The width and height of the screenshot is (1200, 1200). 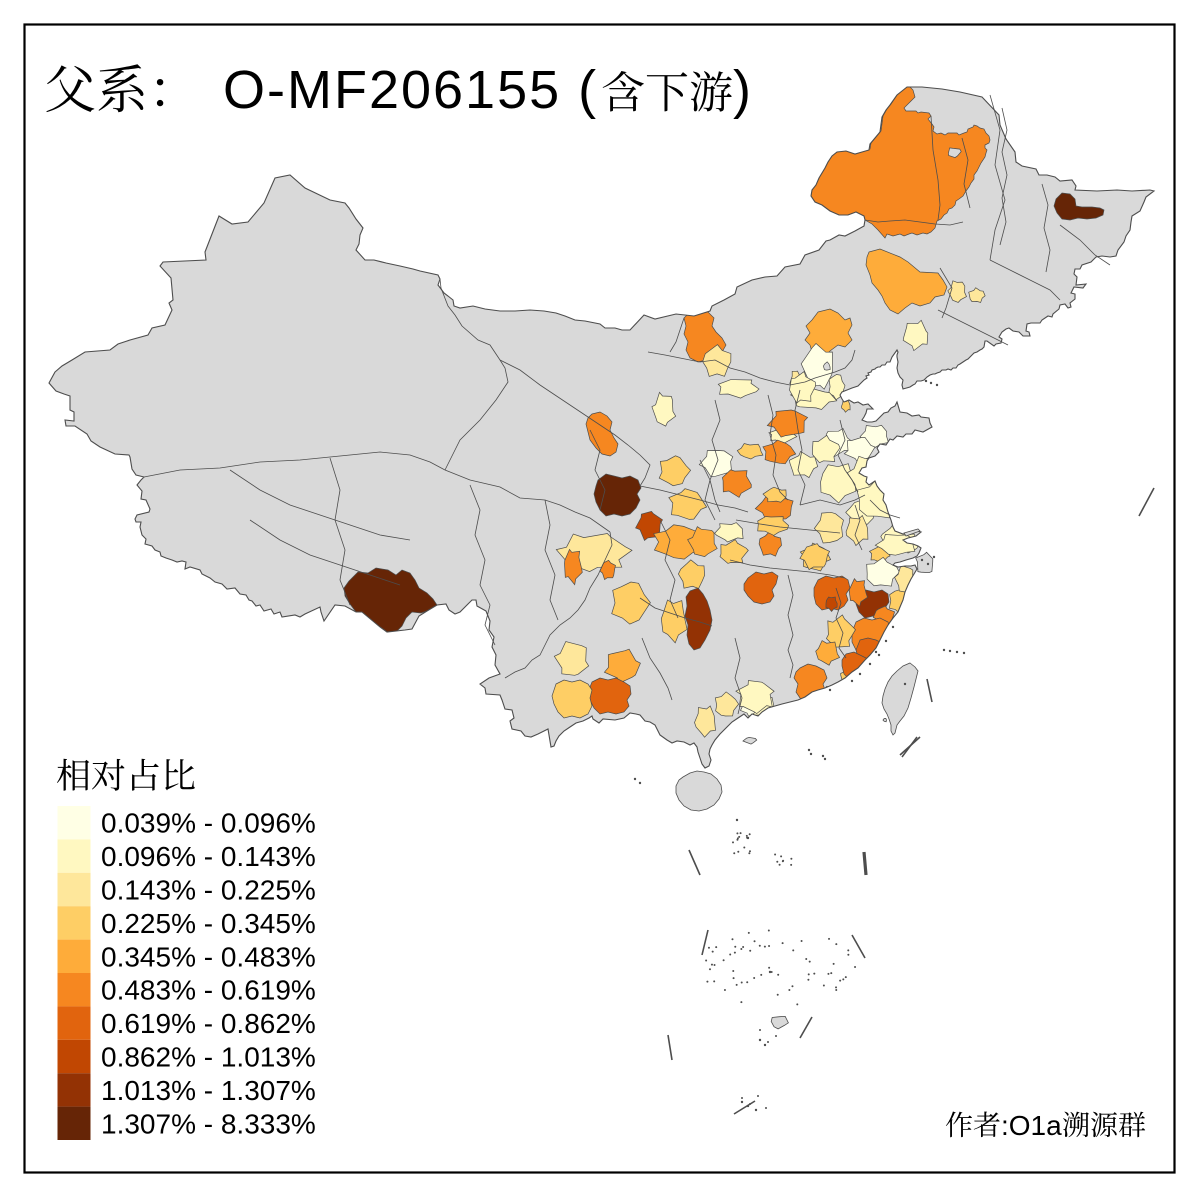 What do you see at coordinates (208, 1057) in the screenshot?
I see `svg-text: 0.862% - 1.013%` at bounding box center [208, 1057].